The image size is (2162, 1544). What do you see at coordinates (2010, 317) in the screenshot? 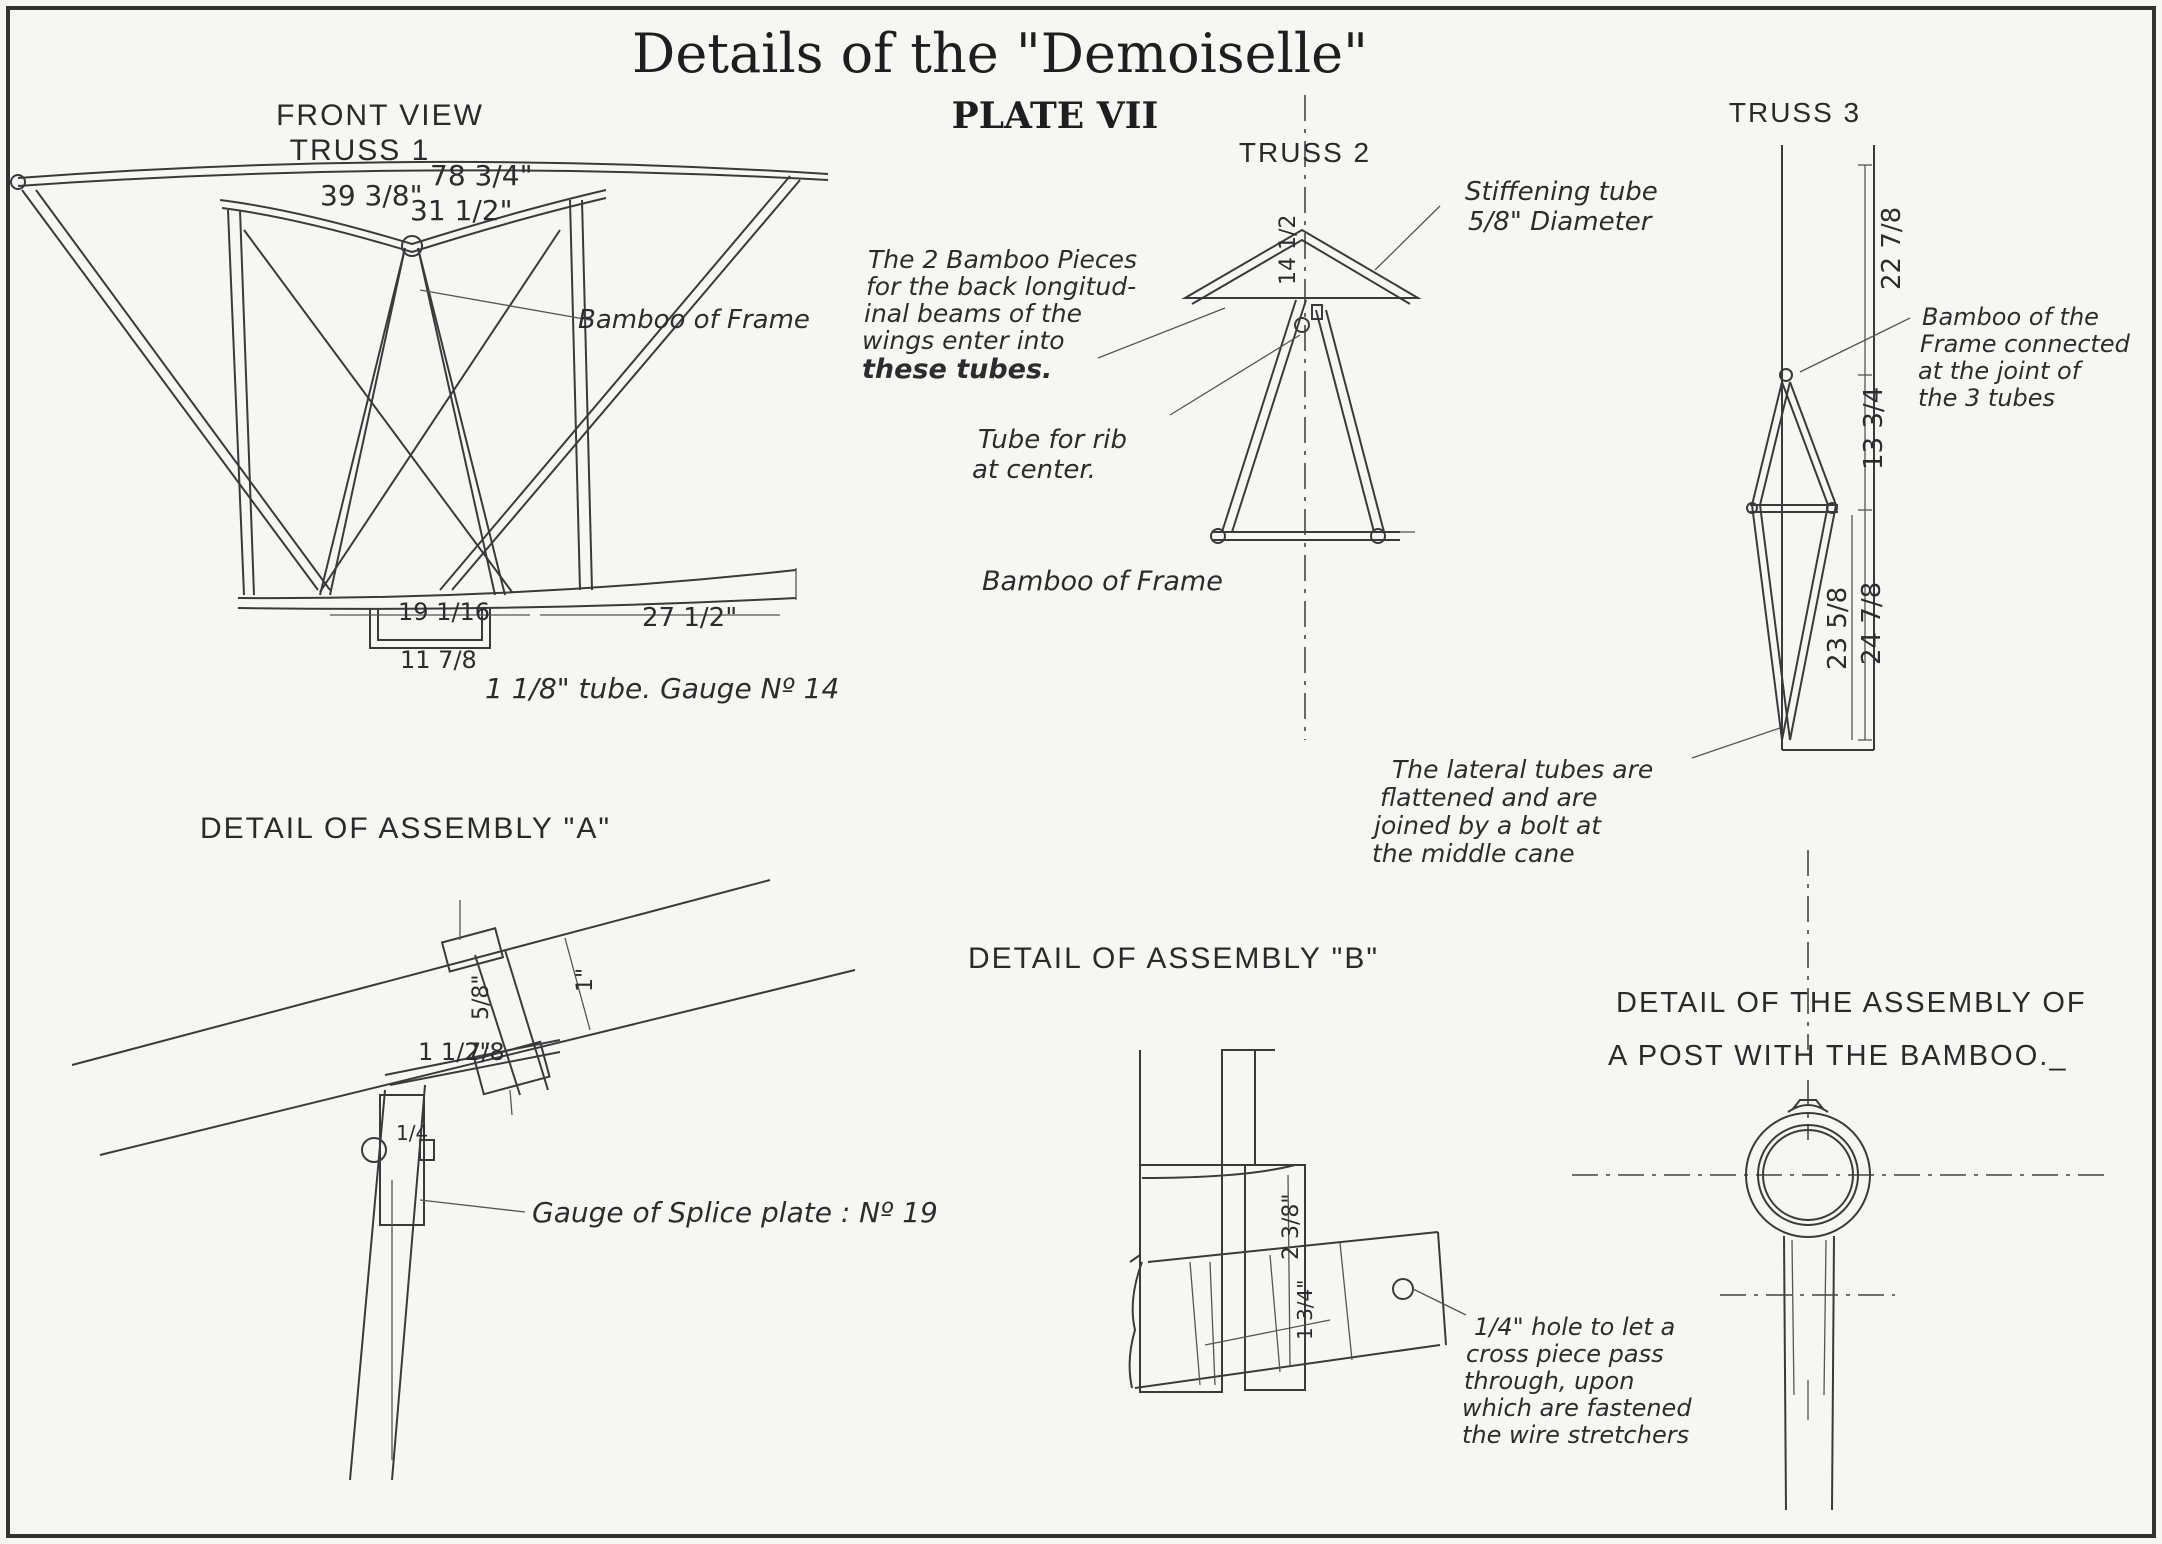
I see `truss-3-bamboo-line-1: Bamboo of the` at bounding box center [2010, 317].